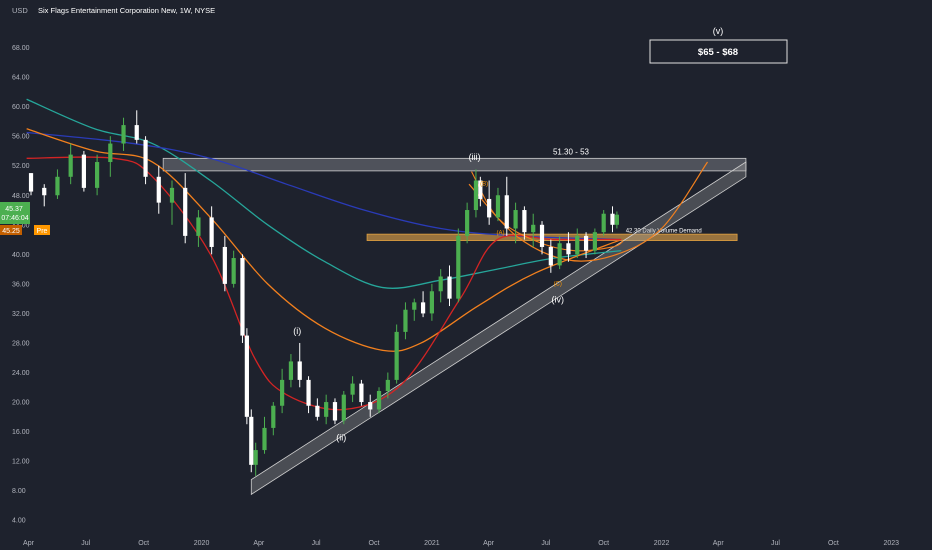 This screenshot has height=550, width=932. Describe the element at coordinates (21, 196) in the screenshot. I see `y-tick-label: 48.00` at that location.